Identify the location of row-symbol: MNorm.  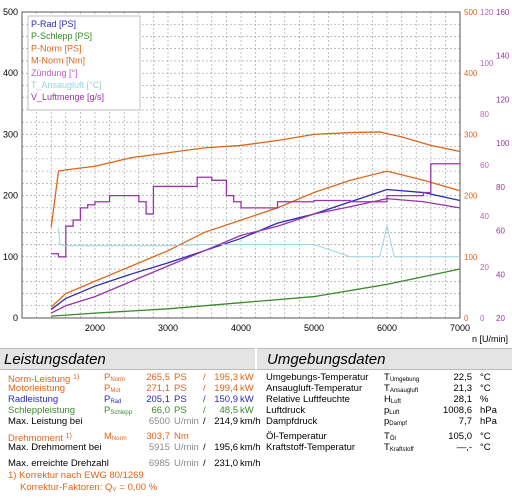
(115, 436).